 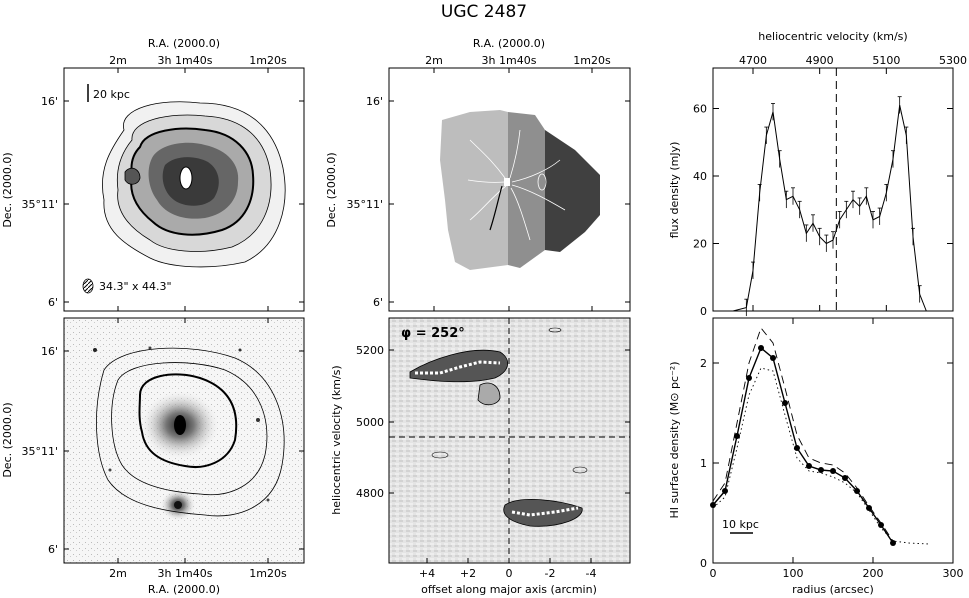 What do you see at coordinates (700, 176) in the screenshot?
I see `profile-y-tick-label: 40` at bounding box center [700, 176].